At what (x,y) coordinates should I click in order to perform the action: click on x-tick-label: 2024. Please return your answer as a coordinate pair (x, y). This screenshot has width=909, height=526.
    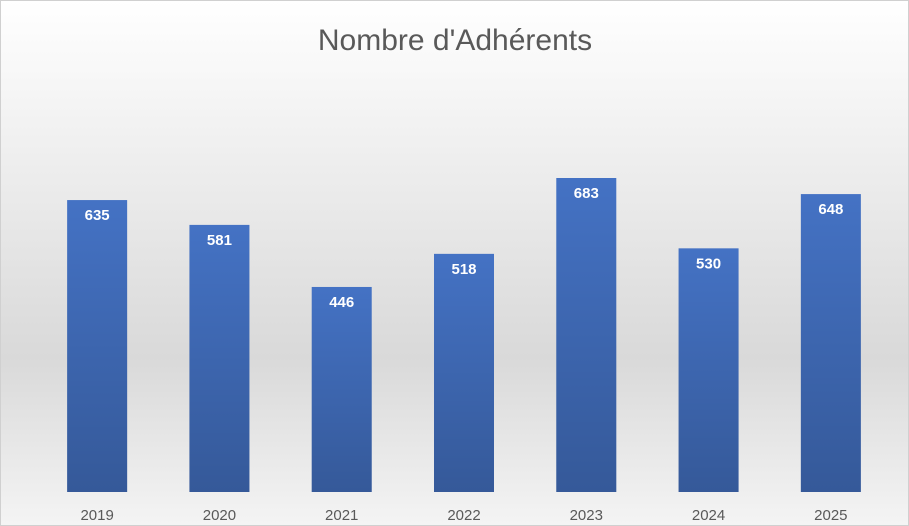
    Looking at the image, I should click on (708, 515).